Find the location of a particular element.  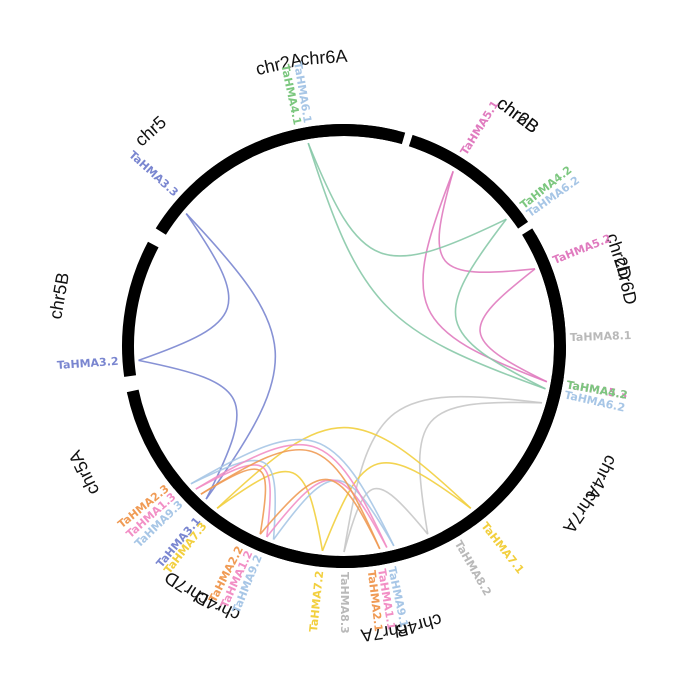

chromosome-label-chr6b-10: chr6B is located at coordinates (518, 115).